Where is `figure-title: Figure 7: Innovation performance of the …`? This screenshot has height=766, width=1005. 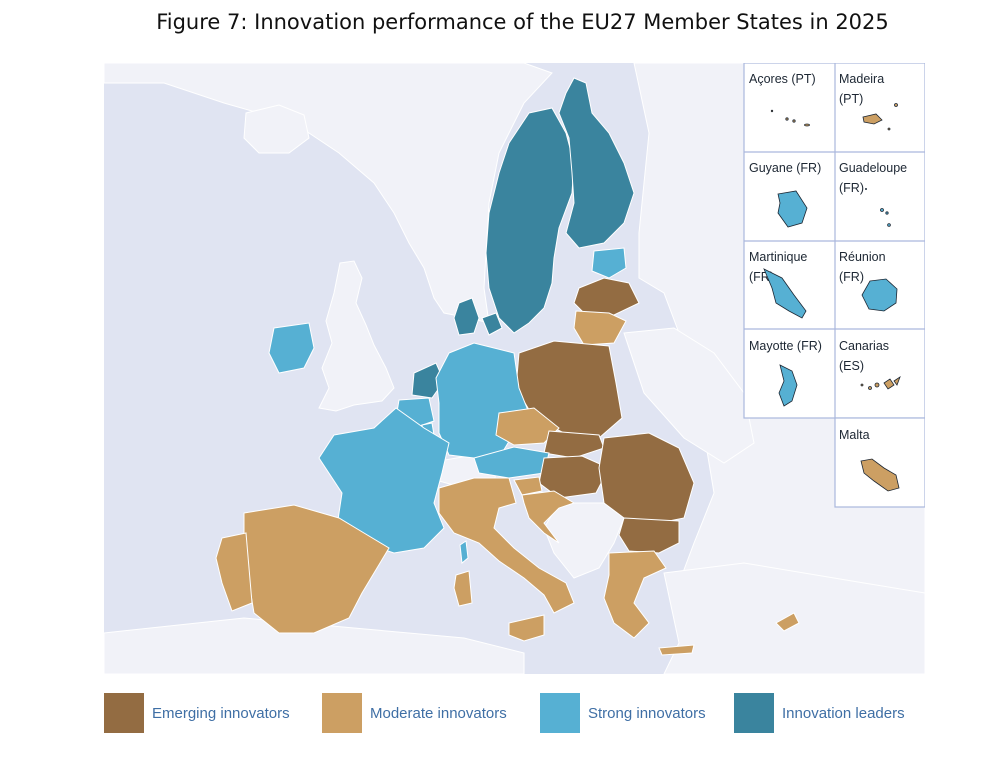
figure-title: Figure 7: Innovation performance of the … is located at coordinates (522, 22).